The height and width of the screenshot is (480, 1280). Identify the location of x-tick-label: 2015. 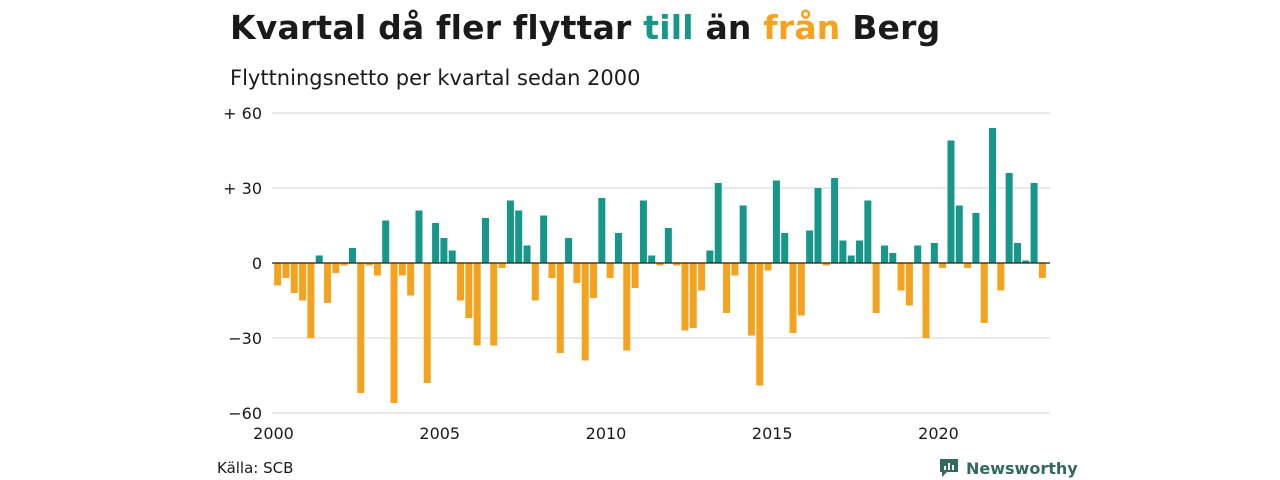
(772, 433).